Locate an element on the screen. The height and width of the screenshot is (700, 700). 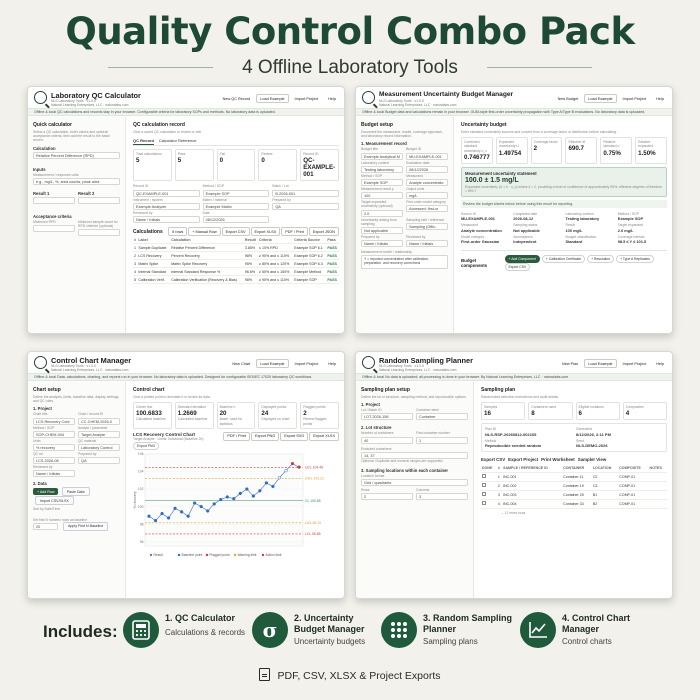
import-csv-button: Import CSV/XLSX is located at coordinates (54, 501).